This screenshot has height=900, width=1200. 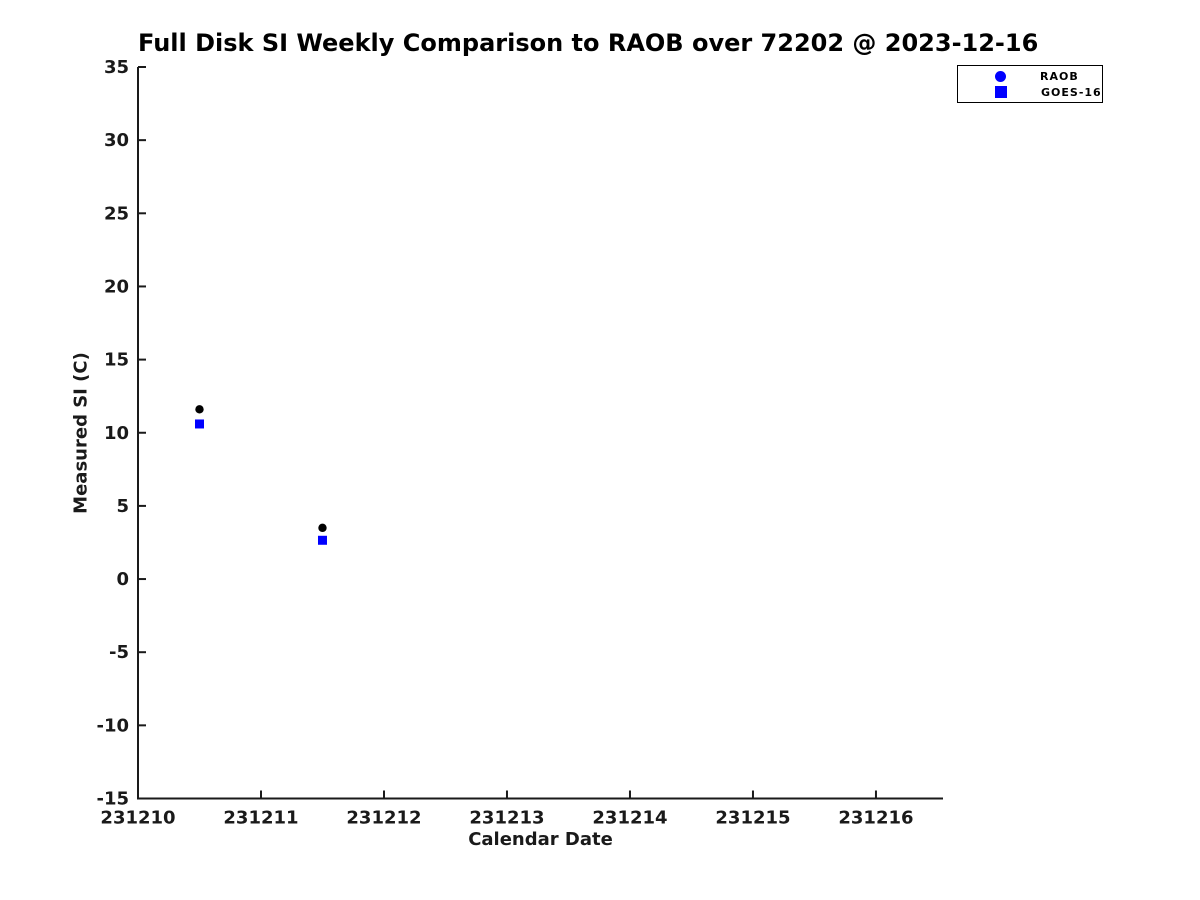 I want to click on y-tick-label: 10, so click(x=116, y=433).